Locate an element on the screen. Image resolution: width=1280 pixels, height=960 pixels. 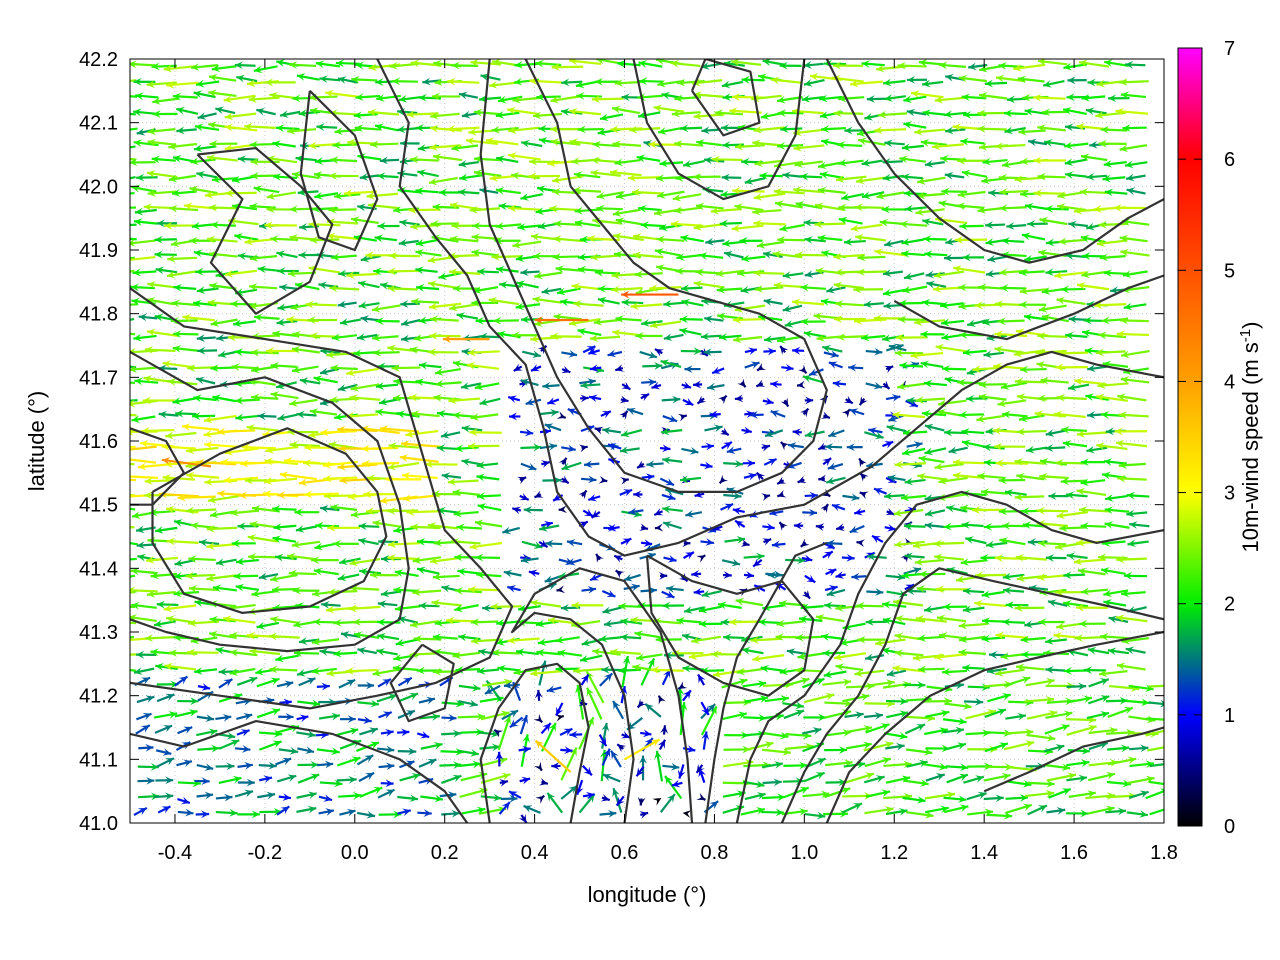
x-axis-label: longitude (°) is located at coordinates (647, 894).